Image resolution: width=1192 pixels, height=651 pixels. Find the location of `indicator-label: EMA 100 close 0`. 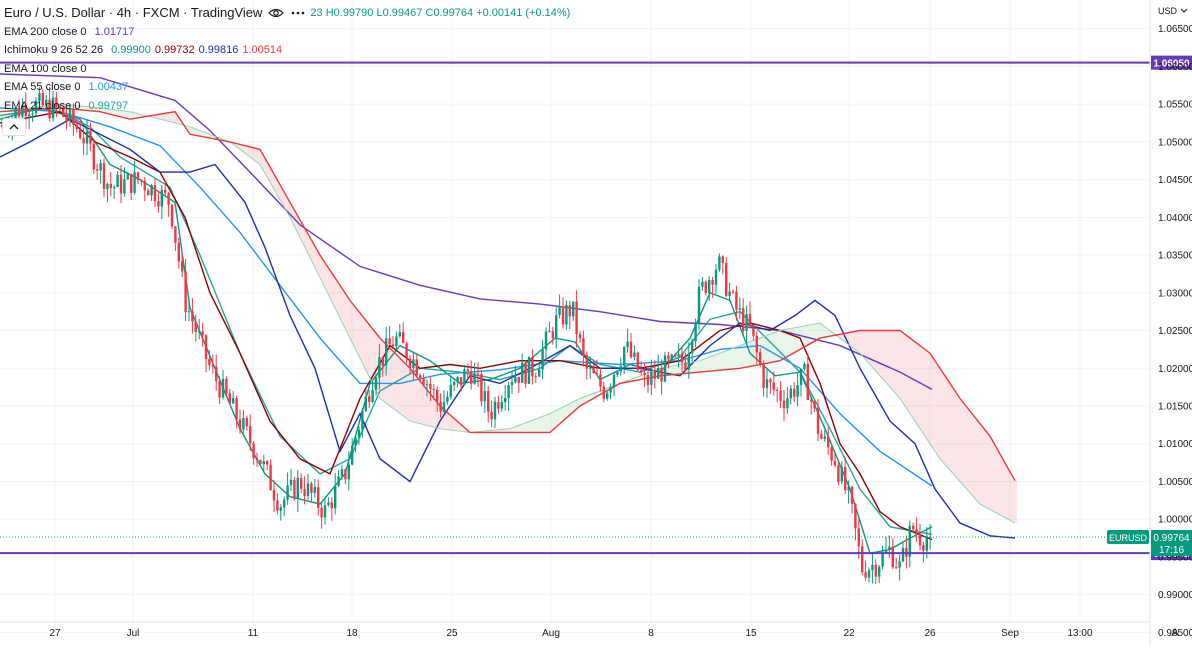

indicator-label: EMA 100 close 0 is located at coordinates (45, 69).